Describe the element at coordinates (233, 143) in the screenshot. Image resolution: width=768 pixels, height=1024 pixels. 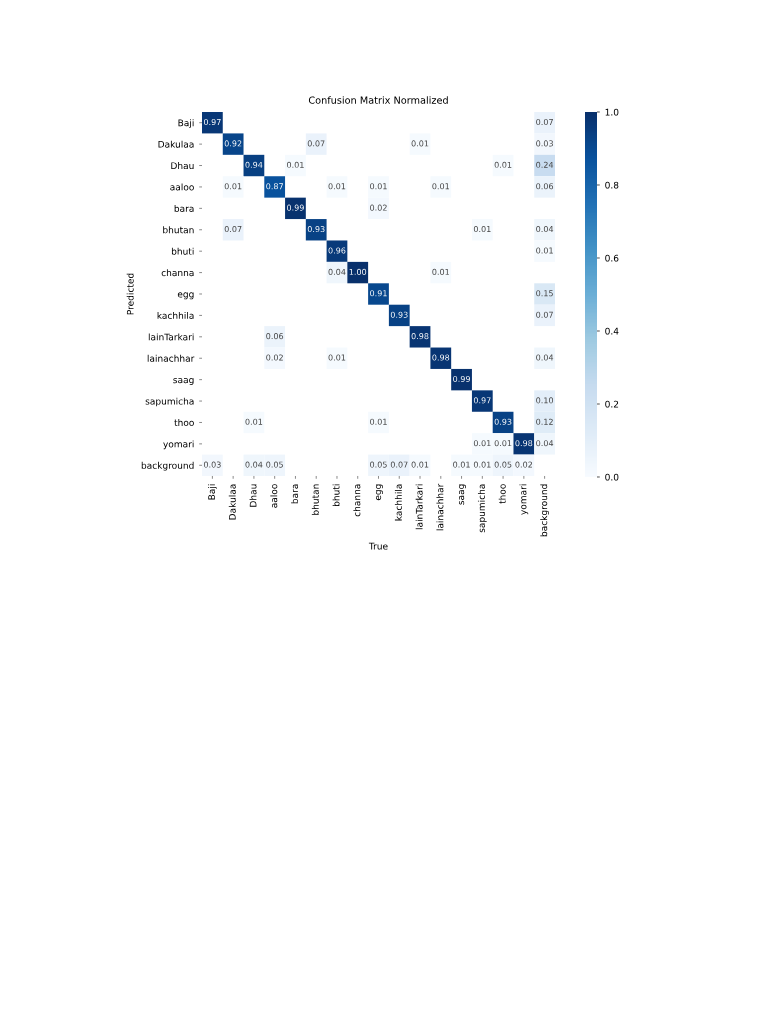
I see `data-label: 0.92` at that location.